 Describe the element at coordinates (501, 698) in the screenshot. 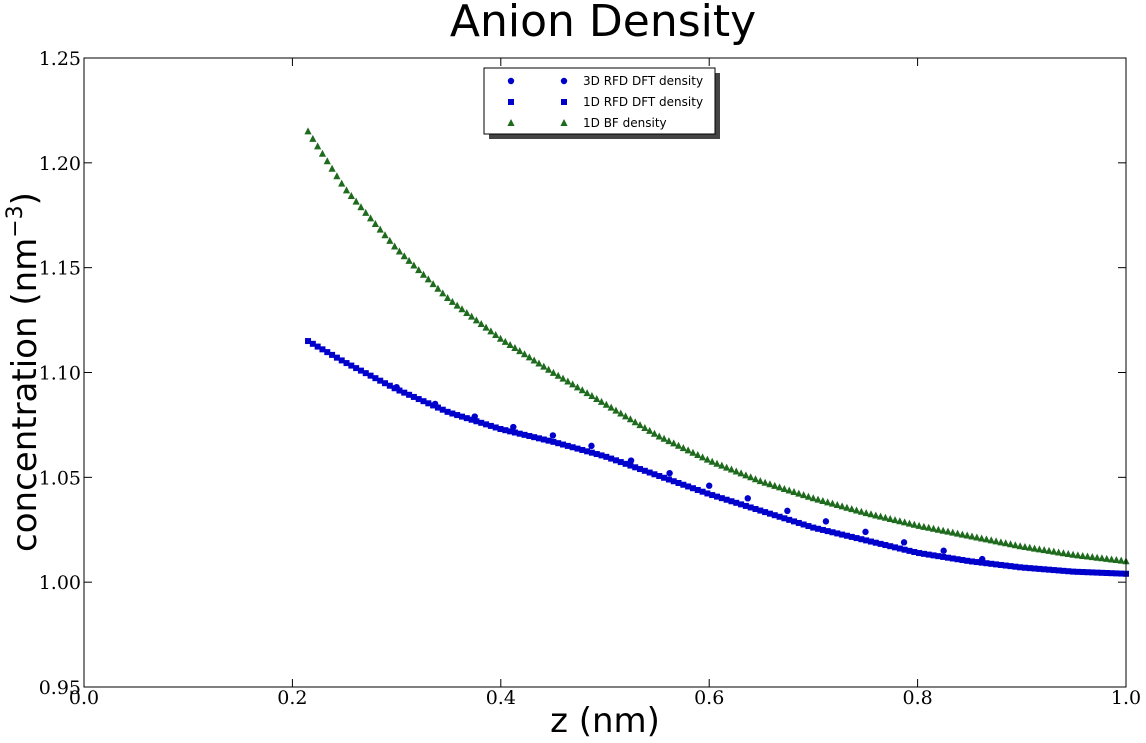

I see `x-tick-label: 0.4` at that location.